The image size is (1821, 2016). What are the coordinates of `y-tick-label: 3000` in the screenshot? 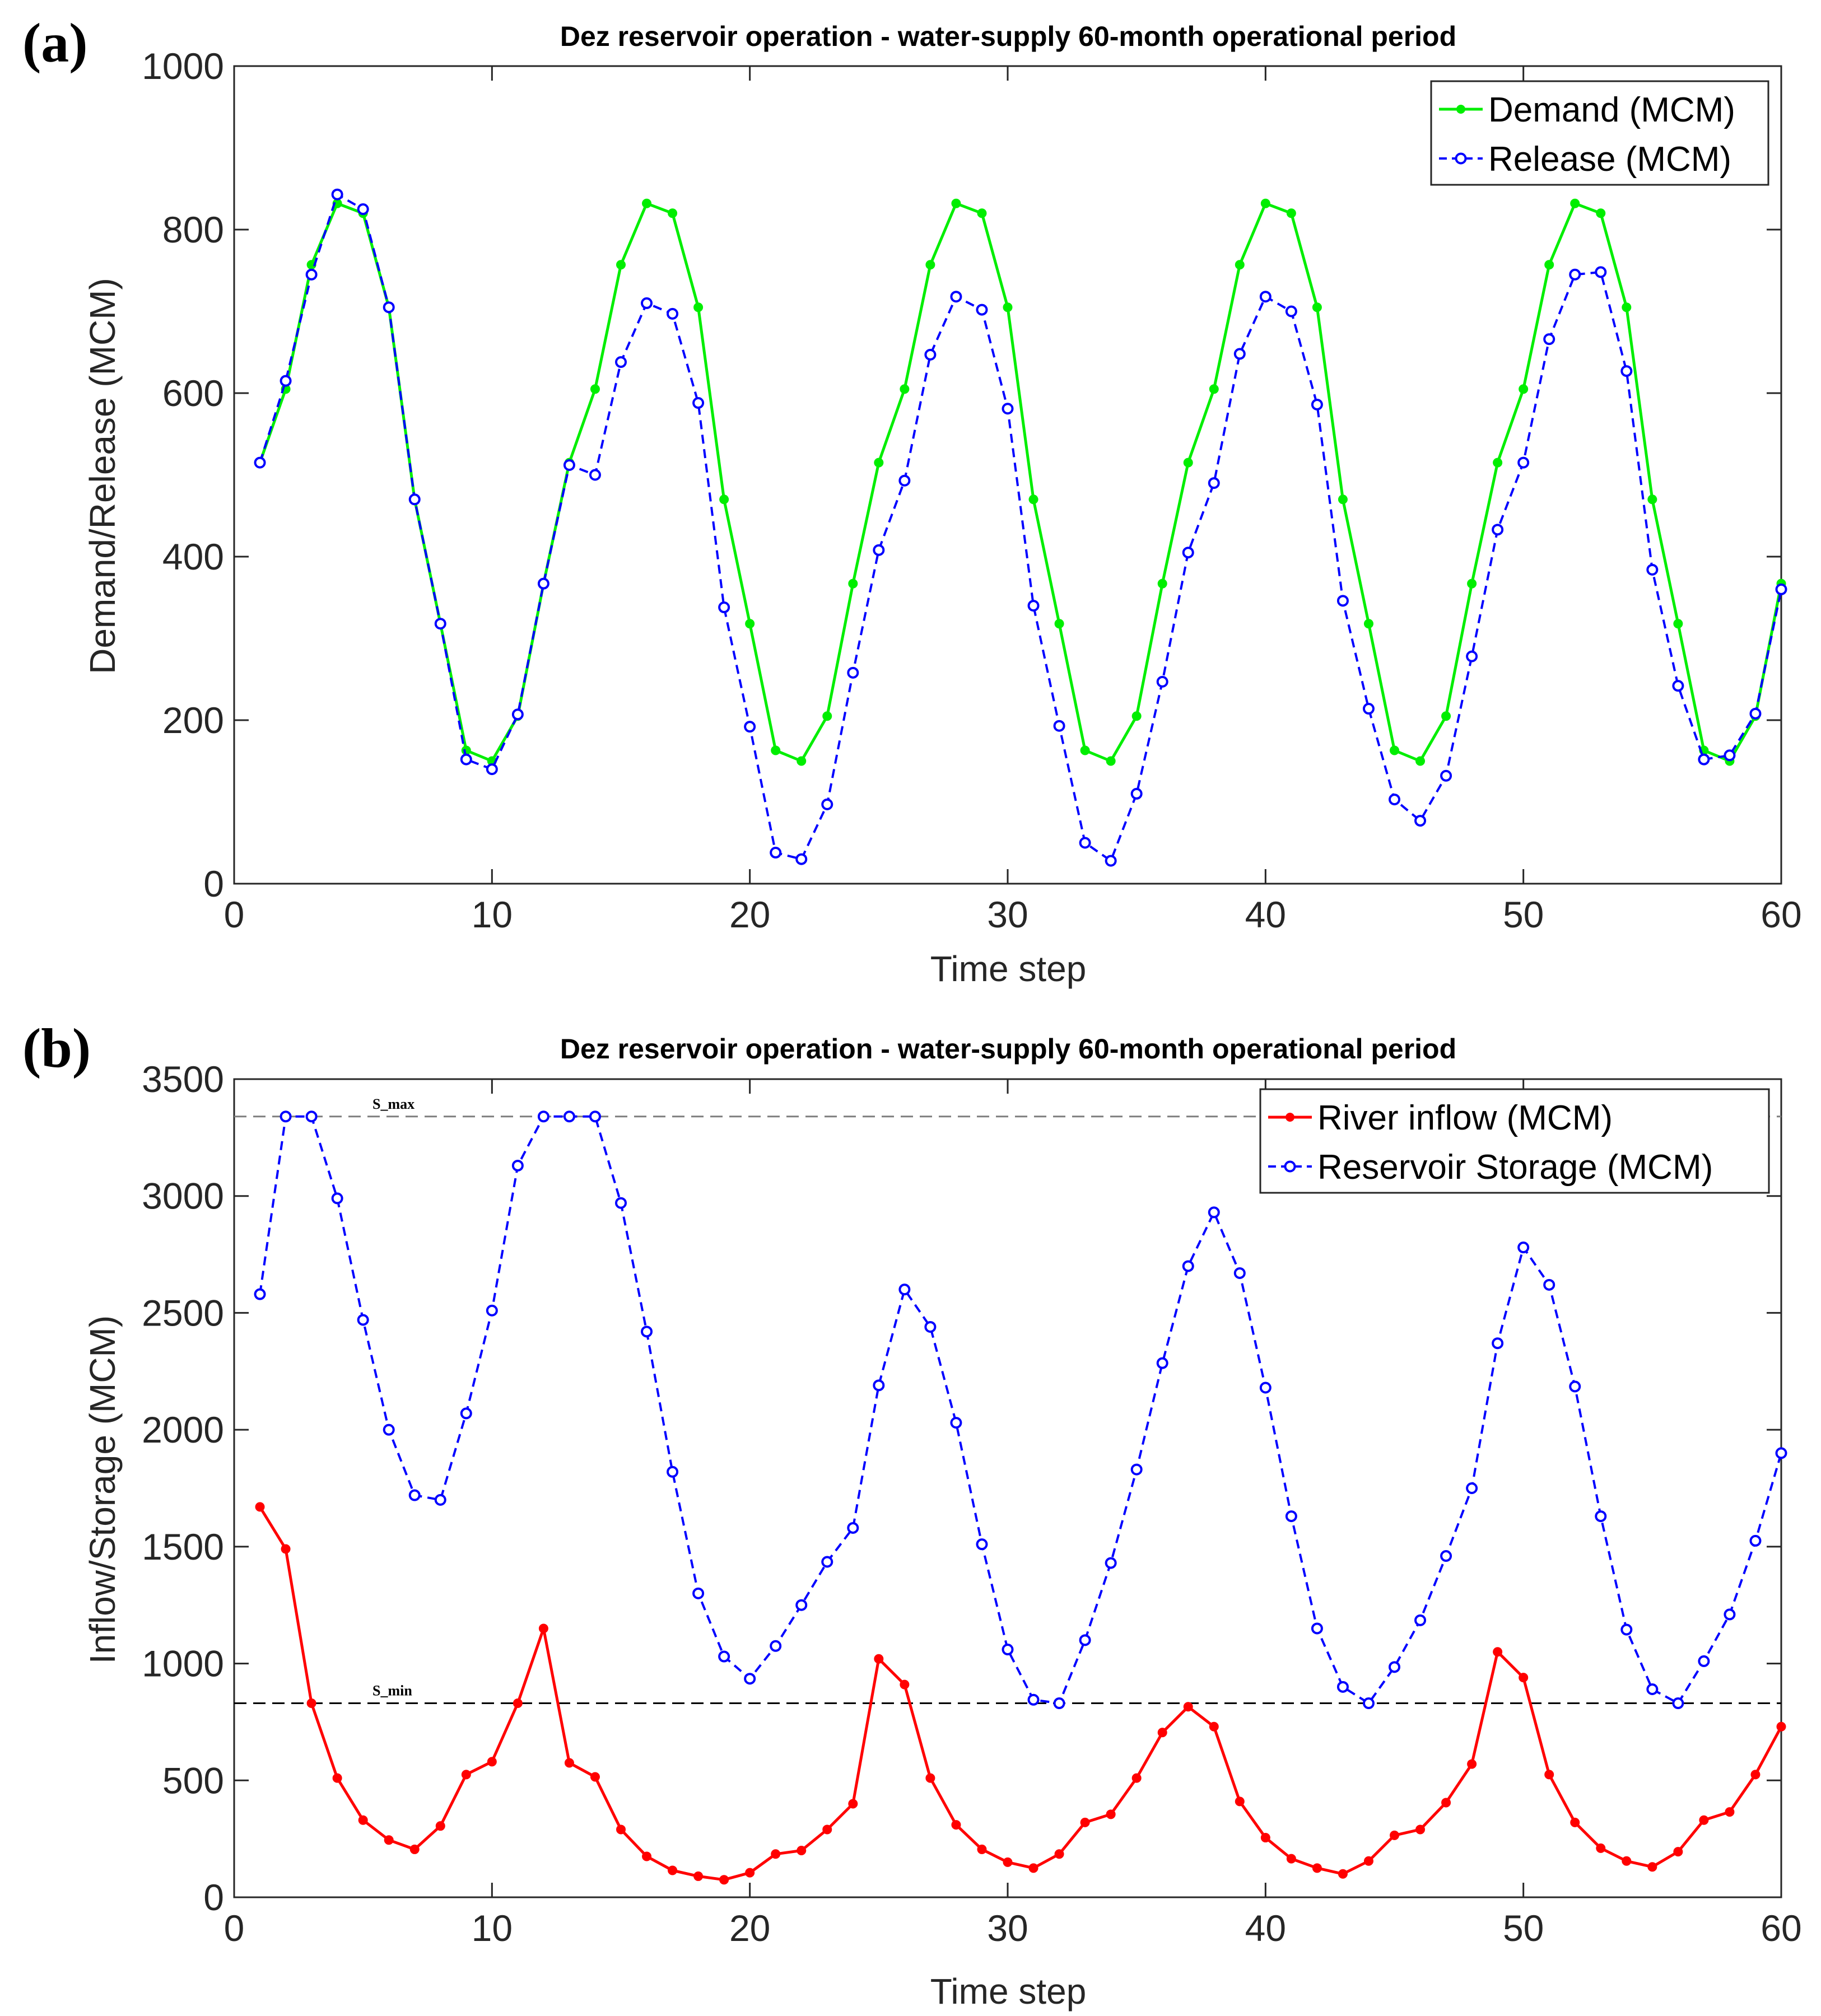 It's located at (183, 1196).